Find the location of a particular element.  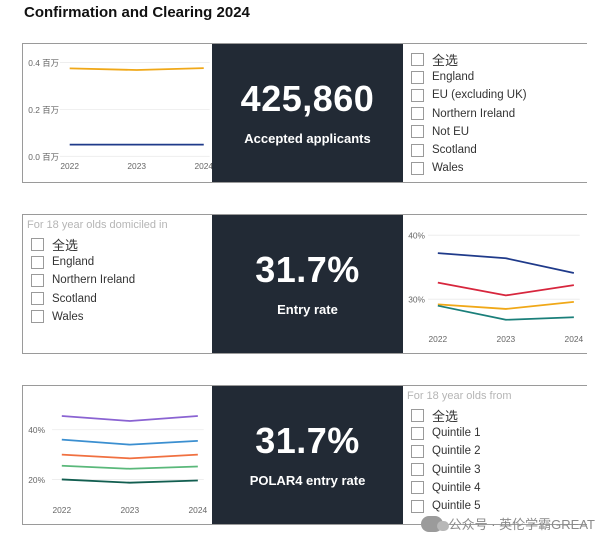

y-tick-label: 0.4 百万 is located at coordinates (43, 63).